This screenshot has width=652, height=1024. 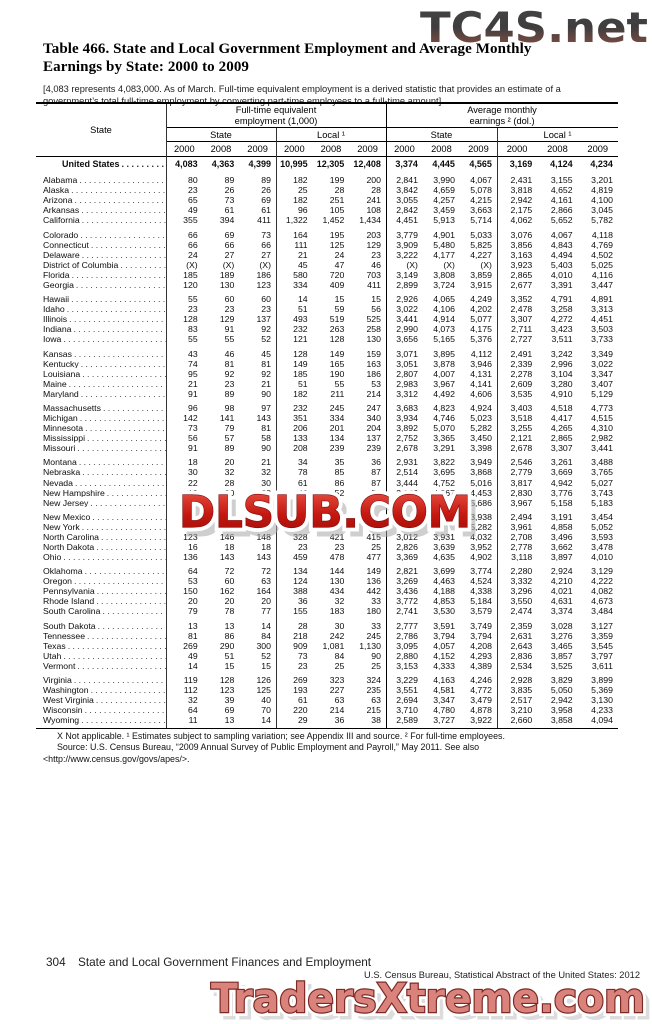 What do you see at coordinates (337, 363) in the screenshot?
I see `value-cell: 165` at bounding box center [337, 363].